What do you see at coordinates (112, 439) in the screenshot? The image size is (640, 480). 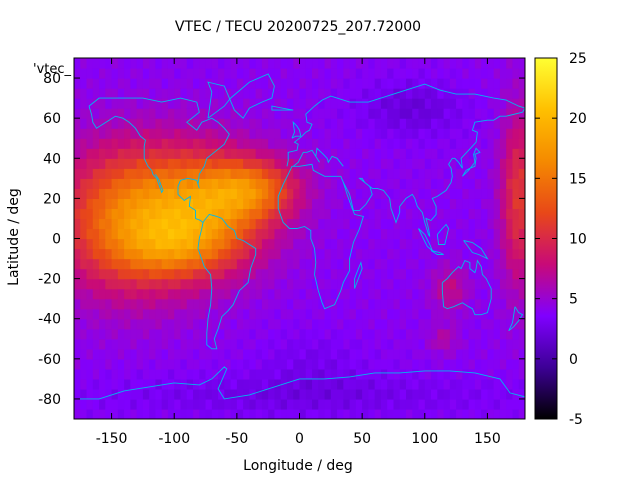 I see `x-tick-label: -150` at bounding box center [112, 439].